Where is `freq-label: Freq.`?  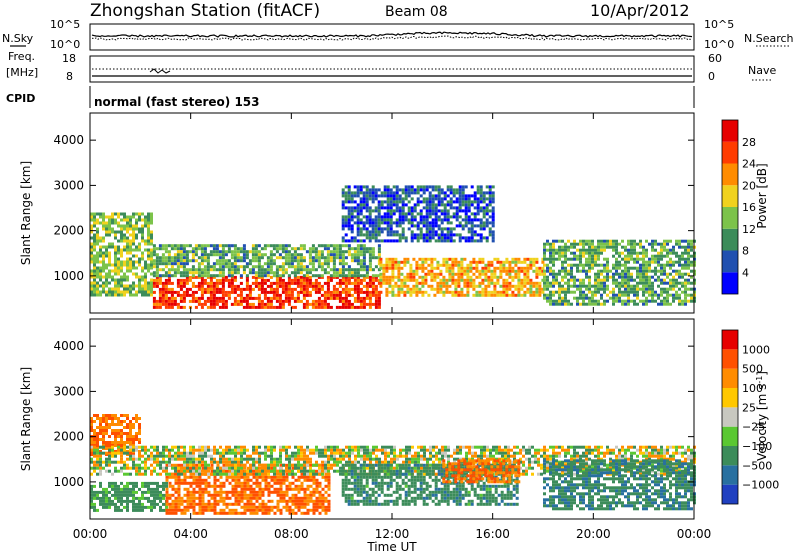 freq-label: Freq. is located at coordinates (21, 56).